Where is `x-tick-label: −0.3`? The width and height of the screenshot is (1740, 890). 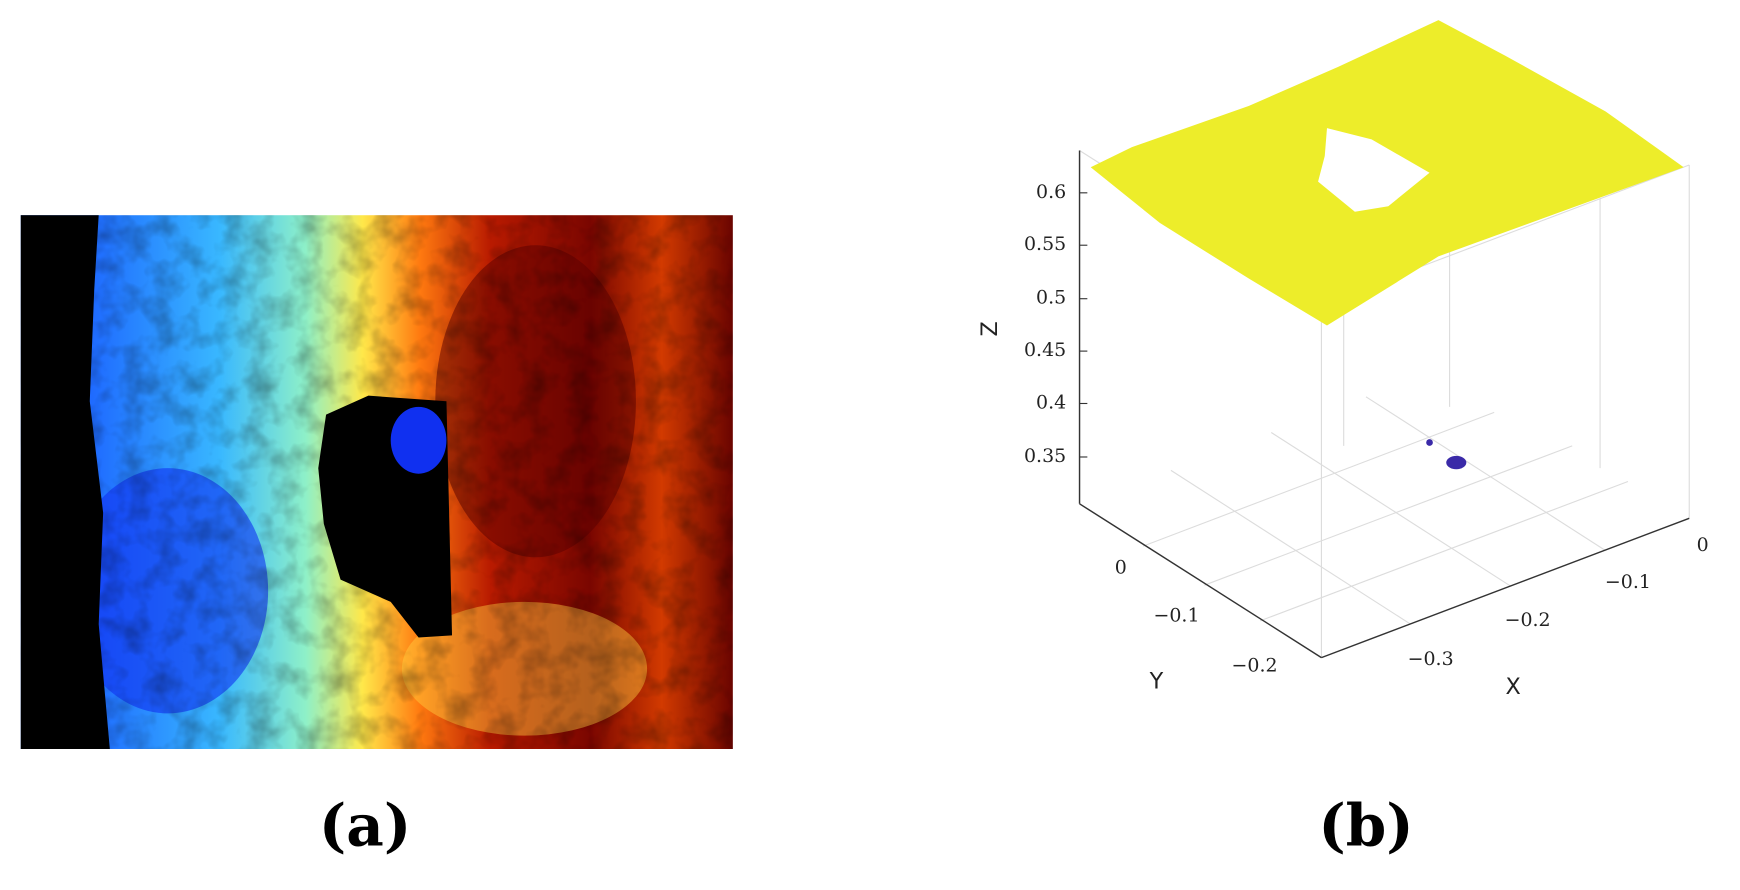
x-tick-label: −0.3 is located at coordinates (1431, 659).